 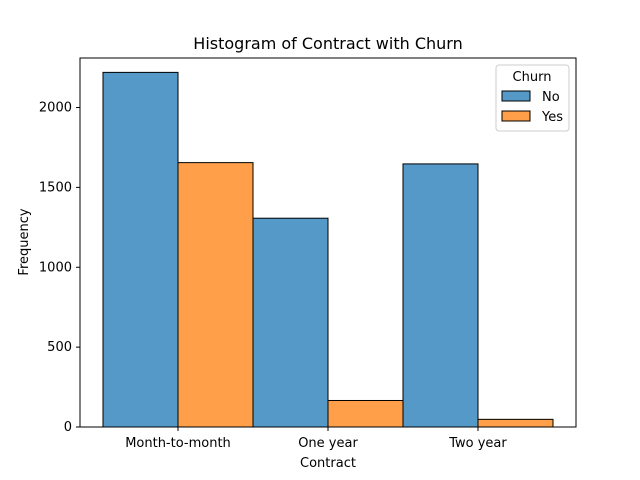 What do you see at coordinates (55, 267) in the screenshot?
I see `y-tick-label: 1000` at bounding box center [55, 267].